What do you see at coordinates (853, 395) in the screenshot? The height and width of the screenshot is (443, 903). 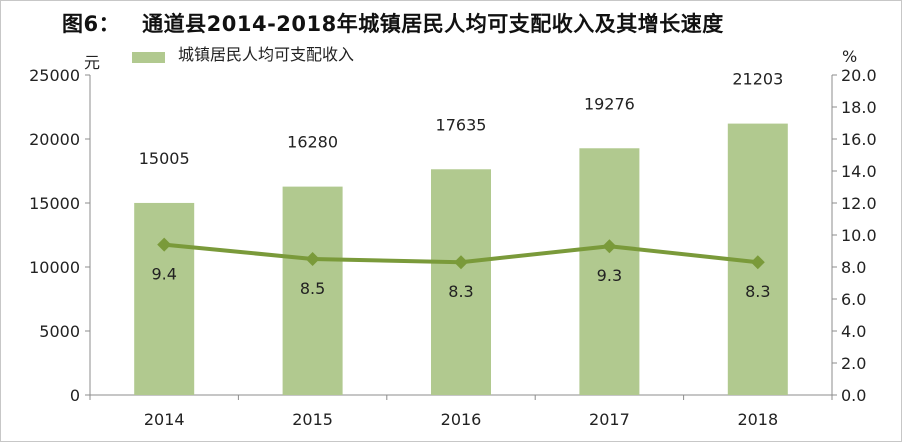 I see `right-tick-label: 0.0` at bounding box center [853, 395].